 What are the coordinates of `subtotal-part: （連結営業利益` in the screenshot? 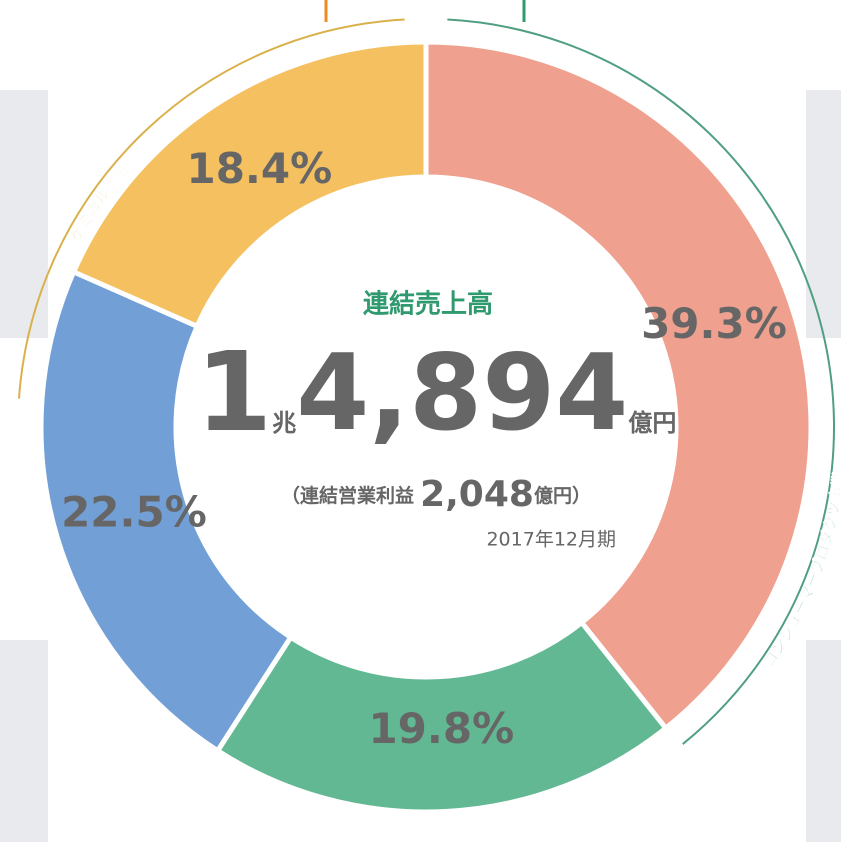 It's located at (347, 495).